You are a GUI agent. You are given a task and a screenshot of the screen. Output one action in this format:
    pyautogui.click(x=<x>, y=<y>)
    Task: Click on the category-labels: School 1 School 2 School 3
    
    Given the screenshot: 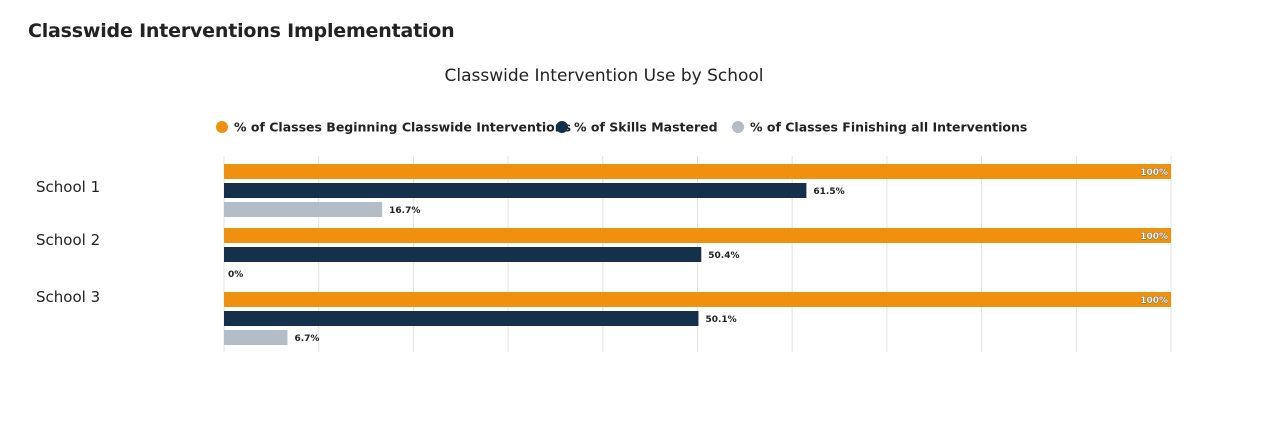 What is the action you would take?
    pyautogui.click(x=68, y=242)
    